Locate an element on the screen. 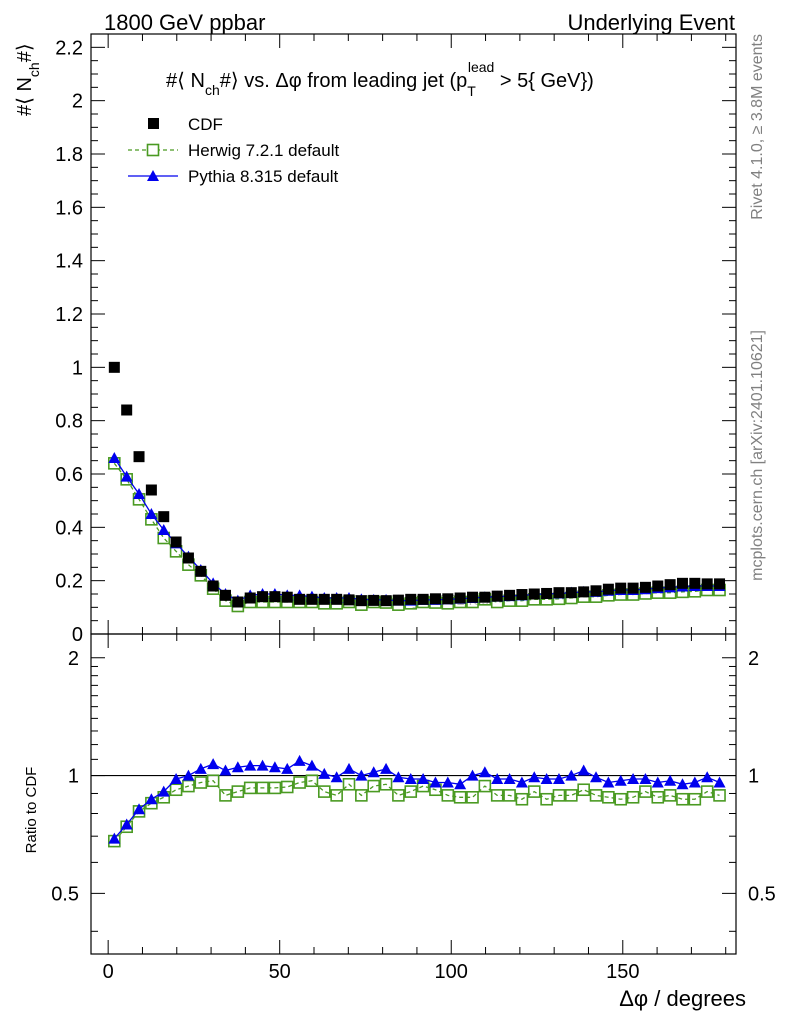 The image size is (786, 1024). ratio-y-tick-label-right-0: 0.5 is located at coordinates (762, 894).